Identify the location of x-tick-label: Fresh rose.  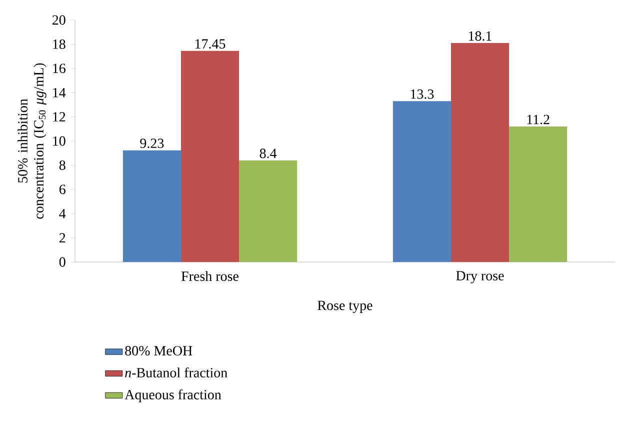
(209, 276).